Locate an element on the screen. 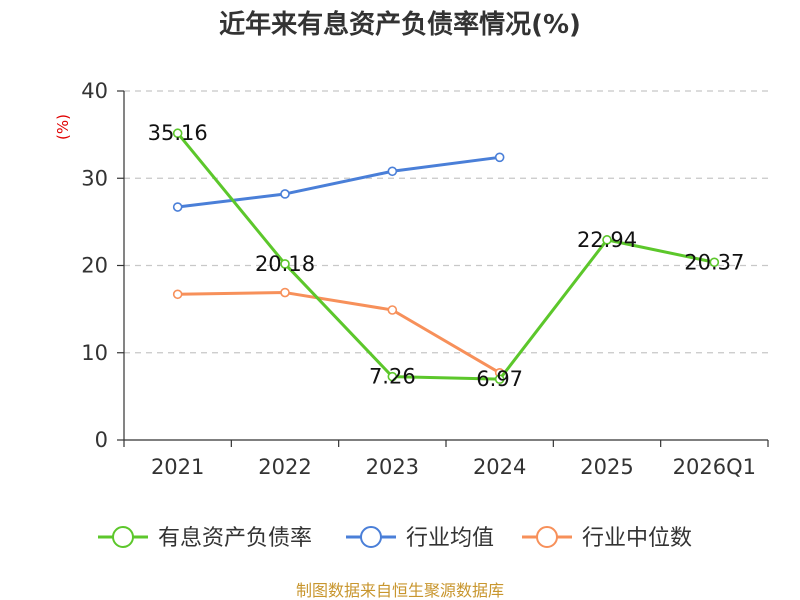 Image resolution: width=800 pixels, height=600 pixels. y-tick-label: 20 is located at coordinates (94, 266).